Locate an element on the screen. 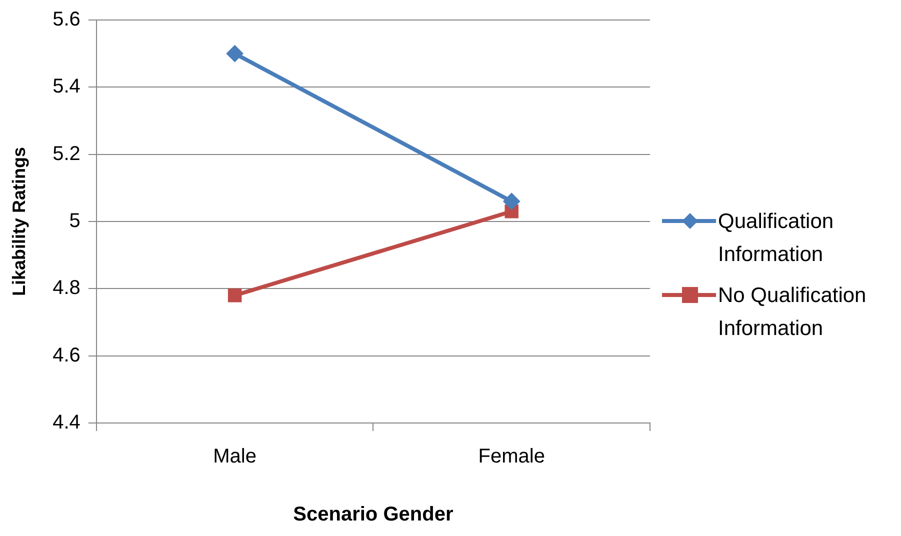  y-tick-label: 4.8 is located at coordinates (66, 288).